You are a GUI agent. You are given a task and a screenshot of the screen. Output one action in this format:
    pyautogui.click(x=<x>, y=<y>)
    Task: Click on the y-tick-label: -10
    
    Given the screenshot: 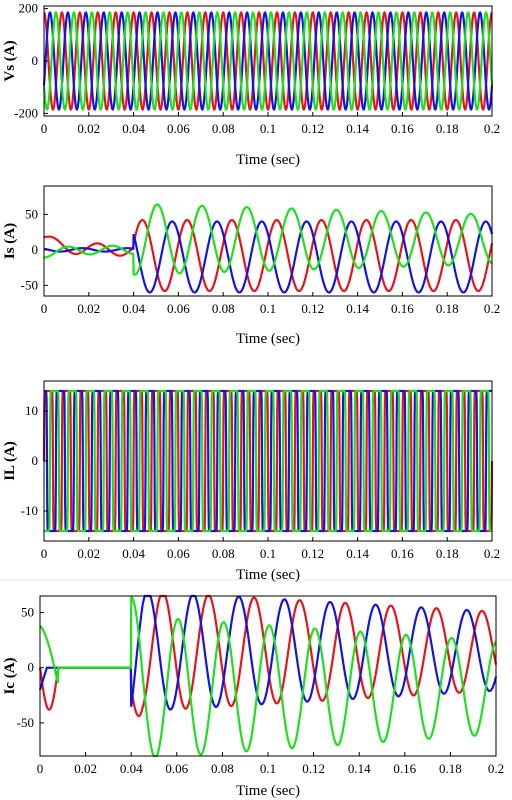 What is the action you would take?
    pyautogui.click(x=29, y=510)
    